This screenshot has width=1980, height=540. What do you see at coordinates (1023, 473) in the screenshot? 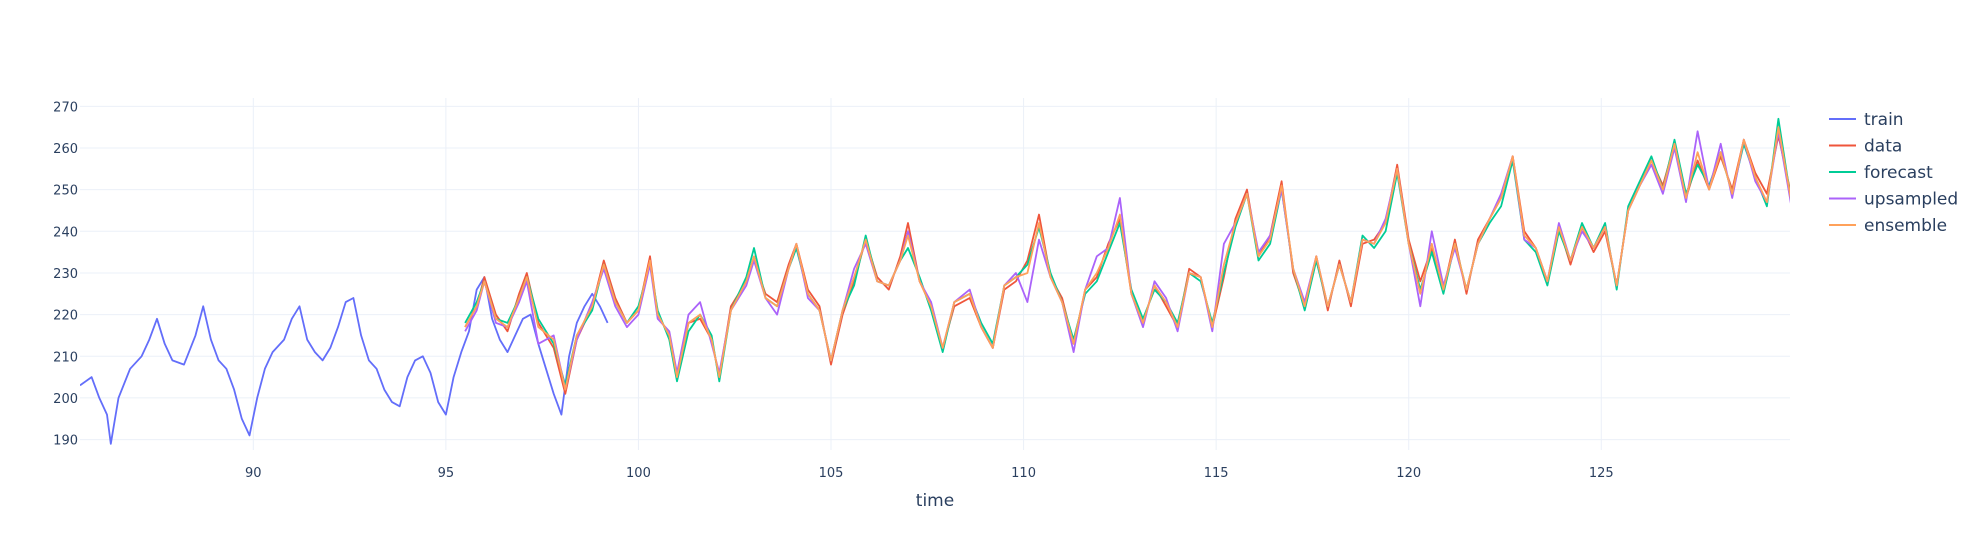
I see `x-tick-label: 110` at bounding box center [1023, 473].